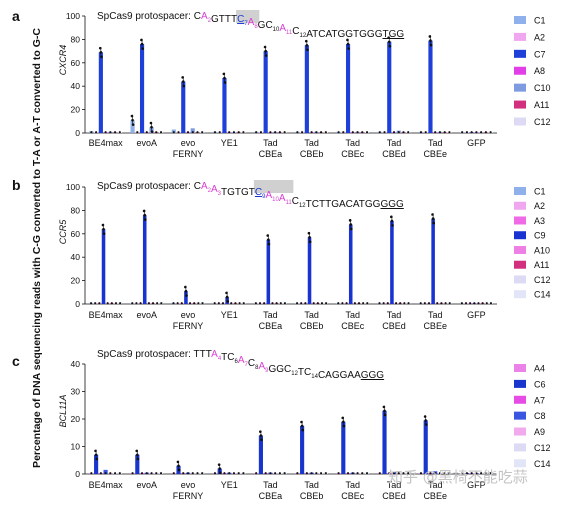 The width and height of the screenshot is (568, 508). What do you see at coordinates (520, 53) in the screenshot?
I see `legend-swatch-c7` at bounding box center [520, 53].